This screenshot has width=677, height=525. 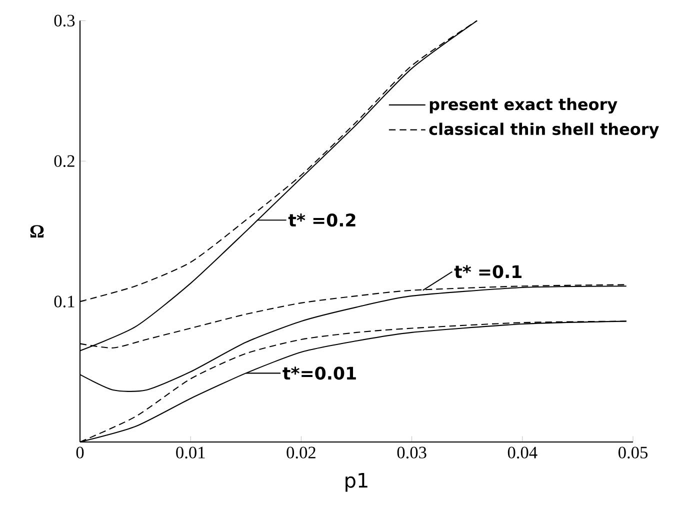 I want to click on legend-label: present exact theory, so click(x=524, y=106).